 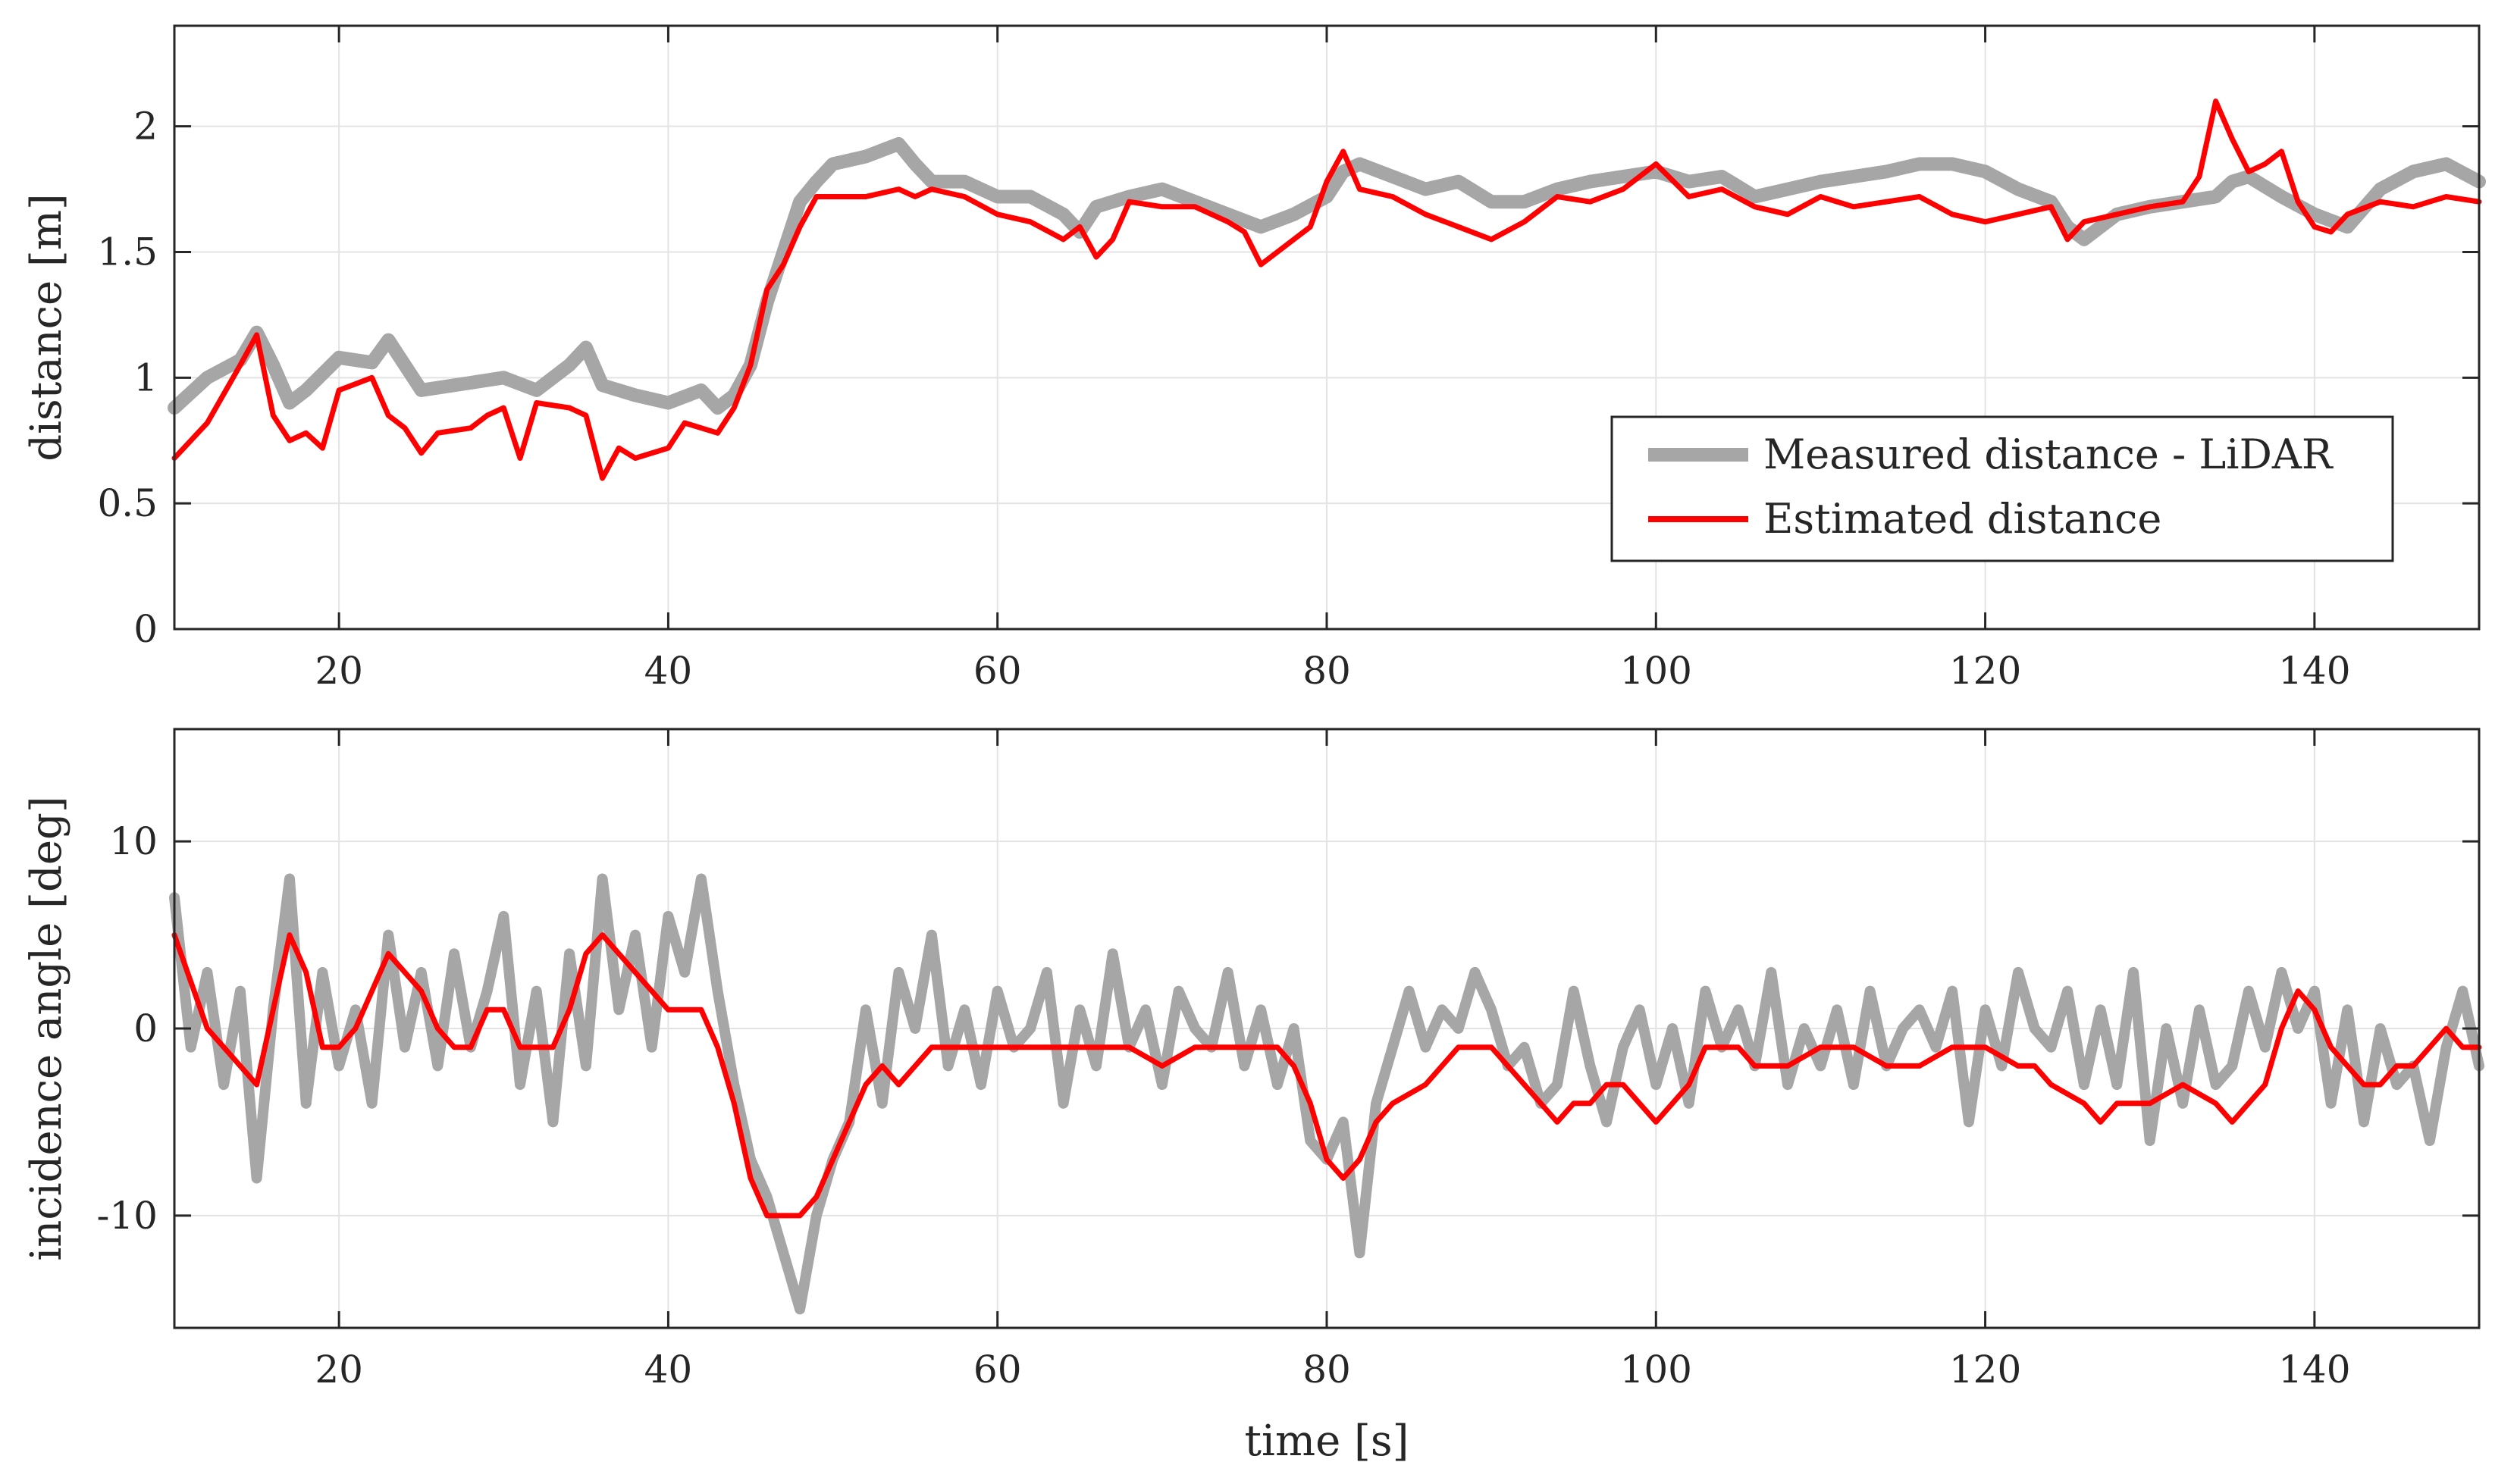 I want to click on incidence-xtick-label: 100, so click(x=1656, y=1370).